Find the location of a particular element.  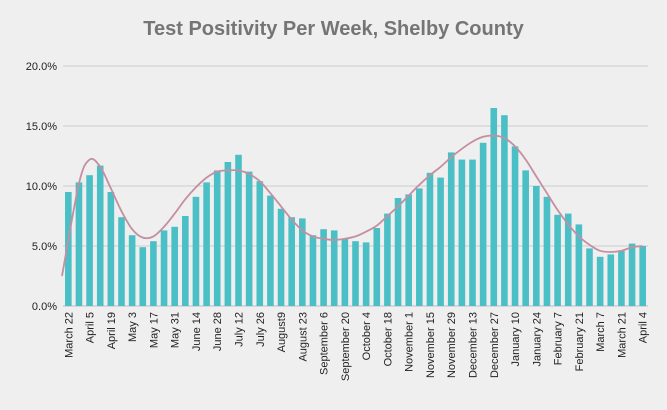

x-tick-label: February 21 is located at coordinates (580, 341).